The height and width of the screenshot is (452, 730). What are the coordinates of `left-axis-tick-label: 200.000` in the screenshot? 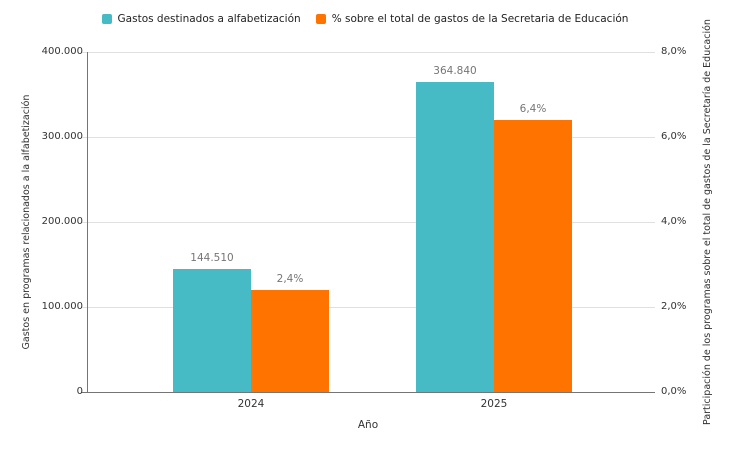 It's located at (62, 221).